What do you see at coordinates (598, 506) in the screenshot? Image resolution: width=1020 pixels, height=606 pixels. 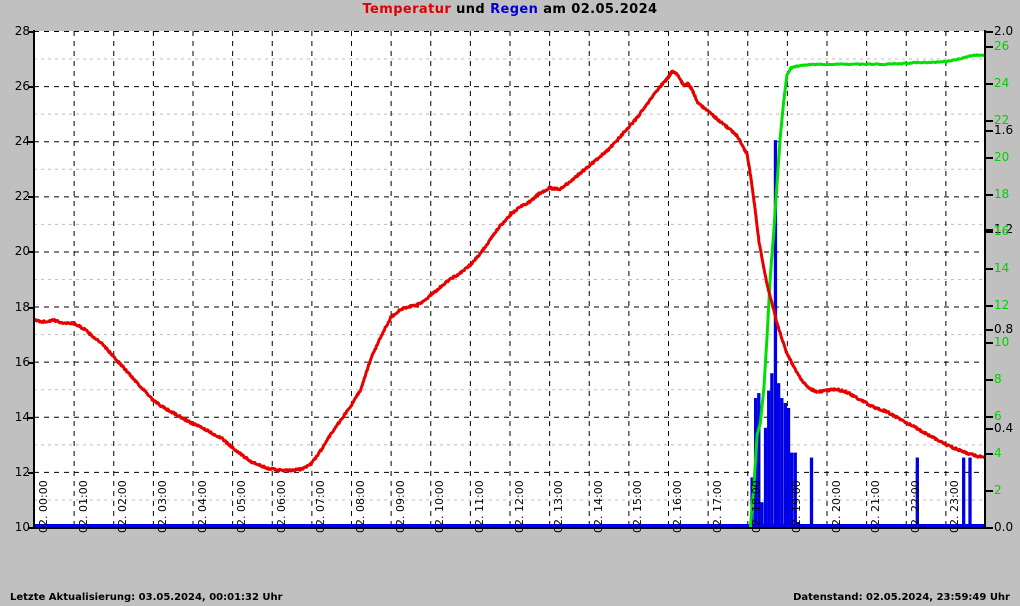 I see `x-axis-label: 02. 14:00` at bounding box center [598, 506].